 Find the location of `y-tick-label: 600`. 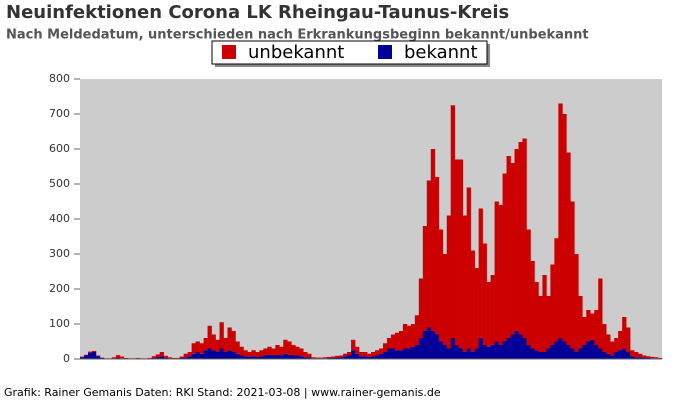

y-tick-label: 600 is located at coordinates (59, 148).